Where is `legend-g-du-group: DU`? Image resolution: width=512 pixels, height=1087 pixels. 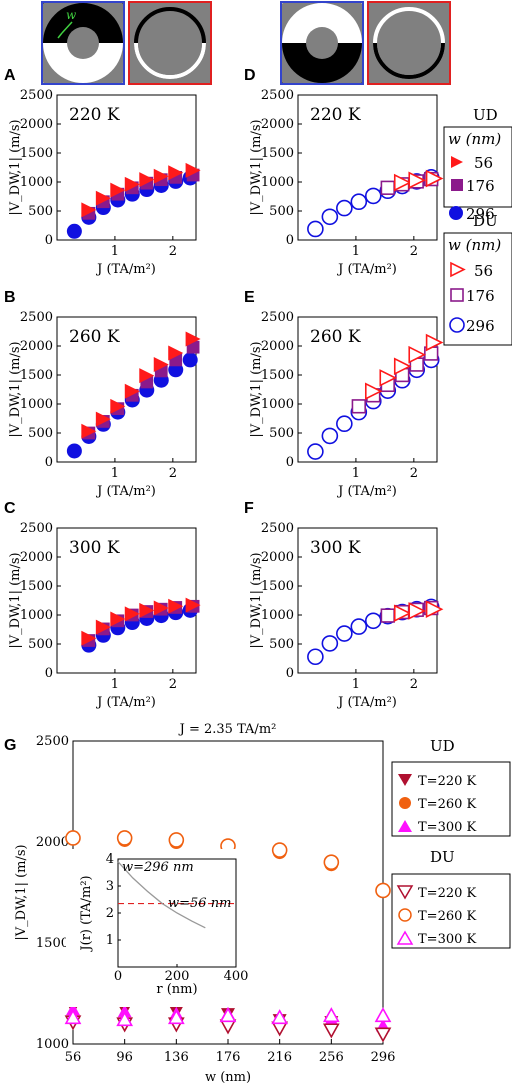
legend-g-du-group: DU is located at coordinates (442, 857).